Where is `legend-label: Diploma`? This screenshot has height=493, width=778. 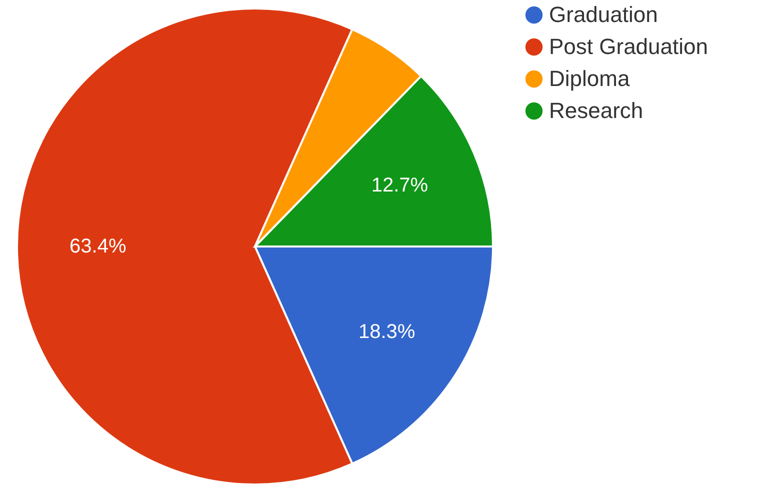
legend-label: Diploma is located at coordinates (589, 78).